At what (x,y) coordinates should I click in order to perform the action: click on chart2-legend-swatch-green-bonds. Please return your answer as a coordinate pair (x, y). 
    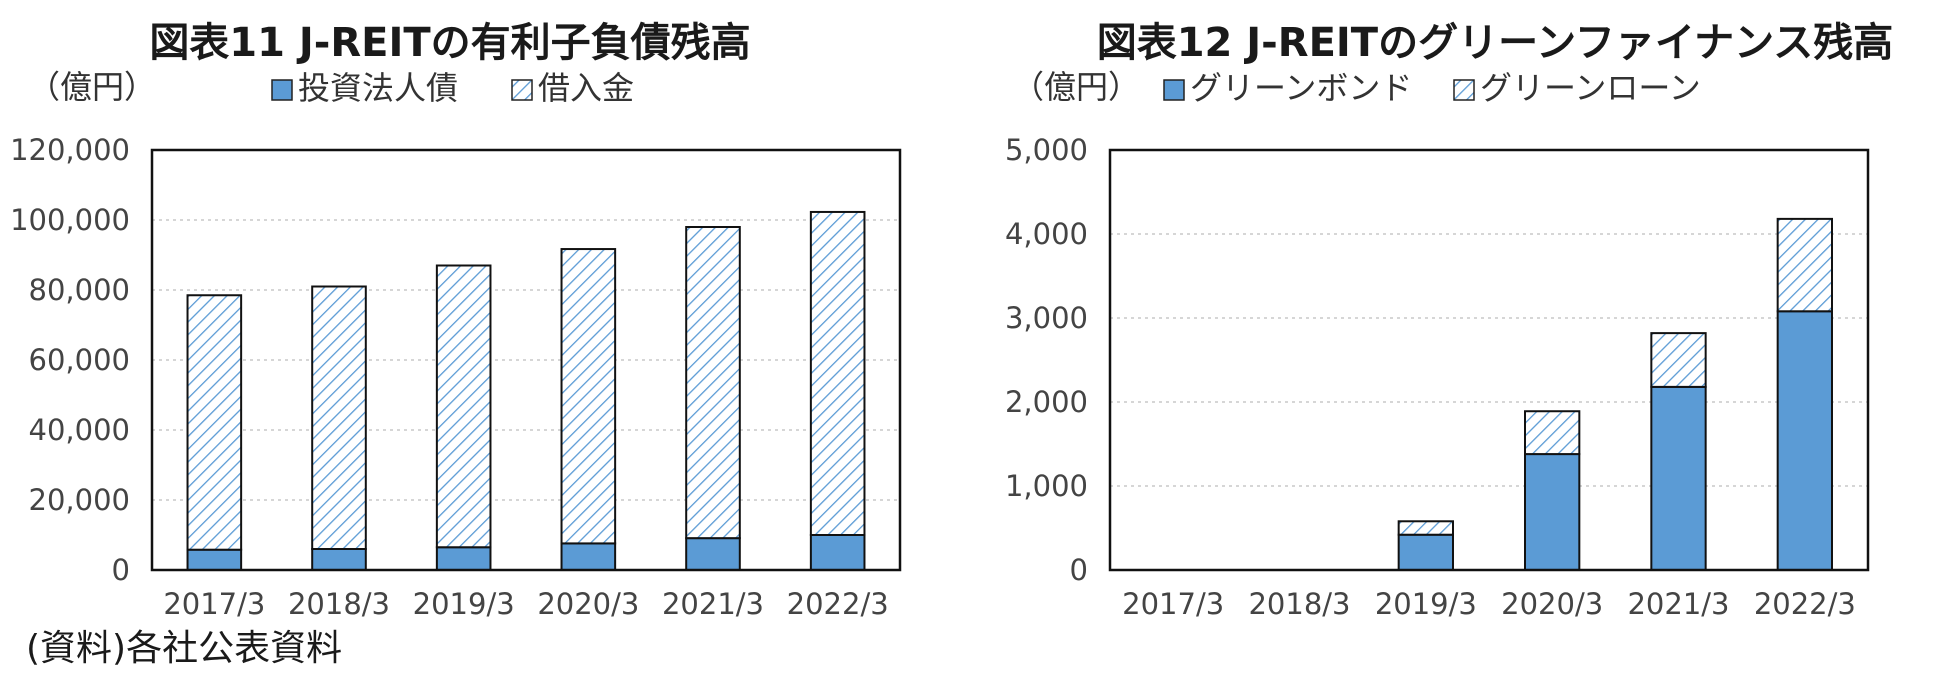
    Looking at the image, I should click on (1174, 90).